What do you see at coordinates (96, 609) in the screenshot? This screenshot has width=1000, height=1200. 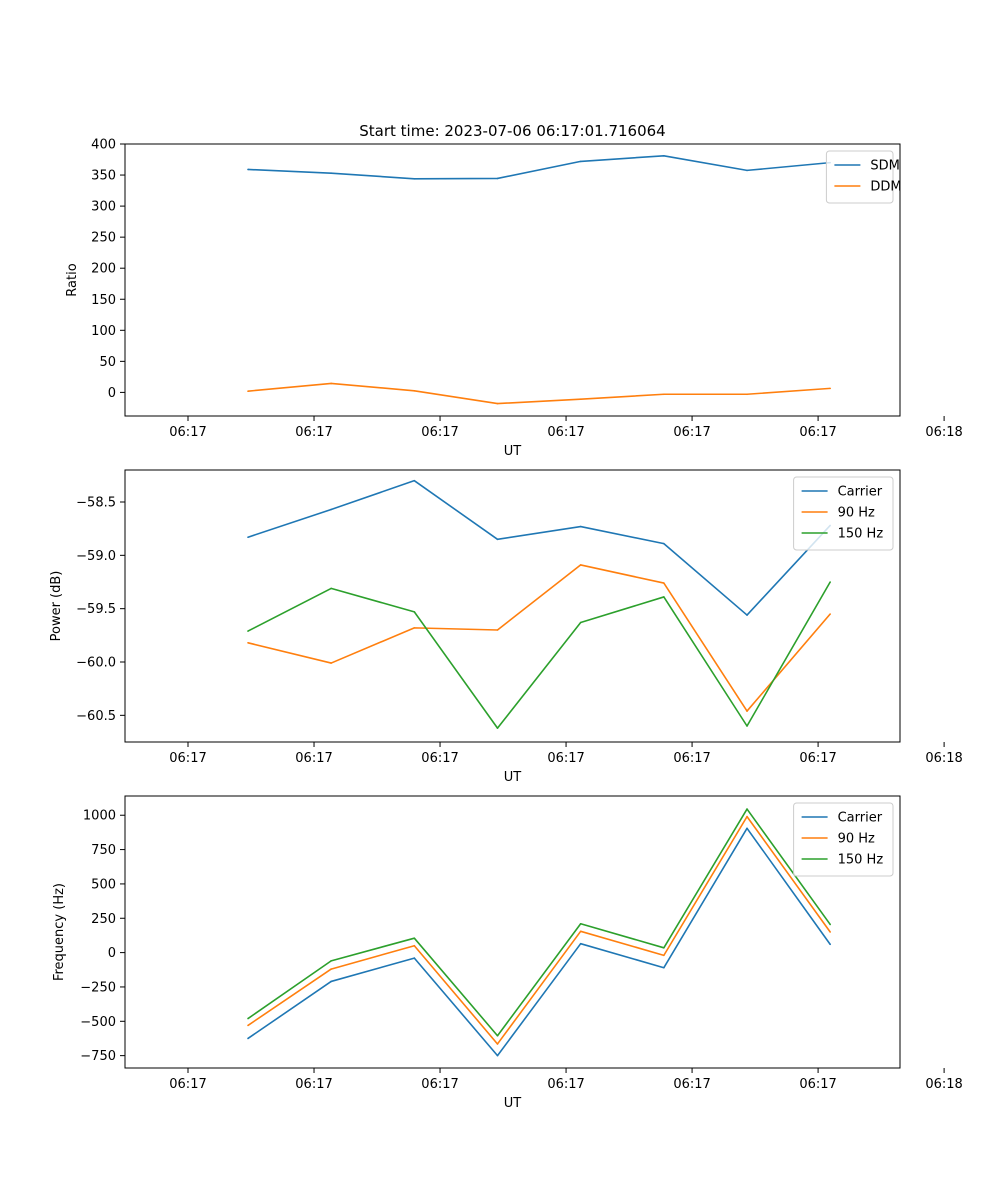 I see `y-tick-label: −59.5` at bounding box center [96, 609].